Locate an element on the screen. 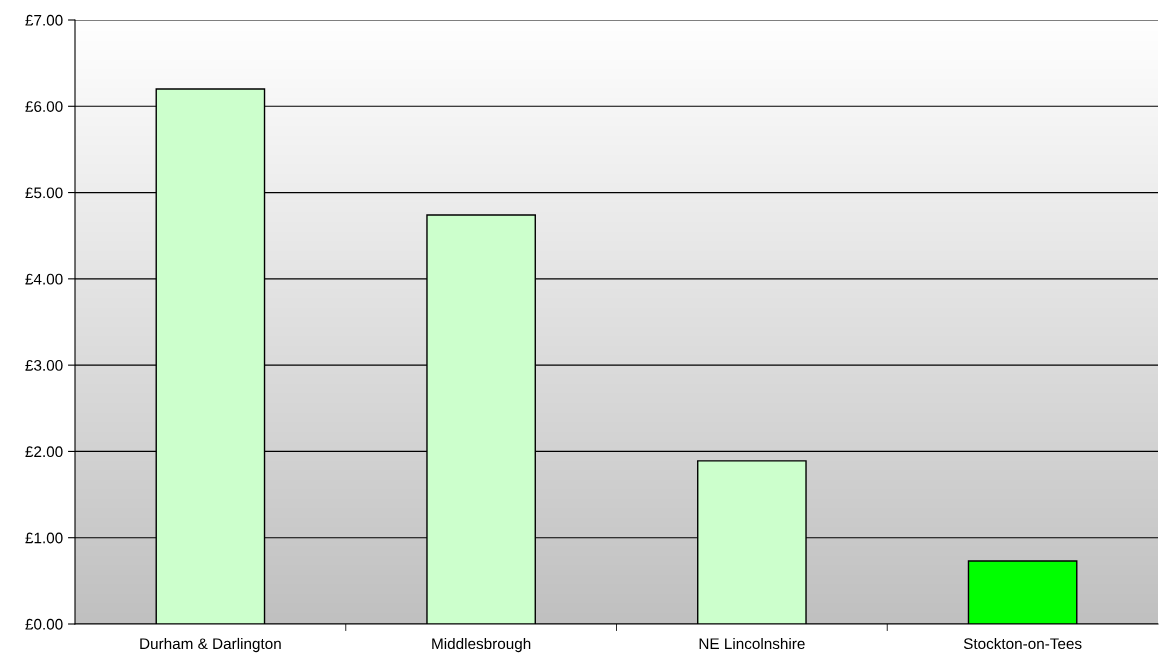  x-tick-label: NE Lincolnshire is located at coordinates (752, 643).